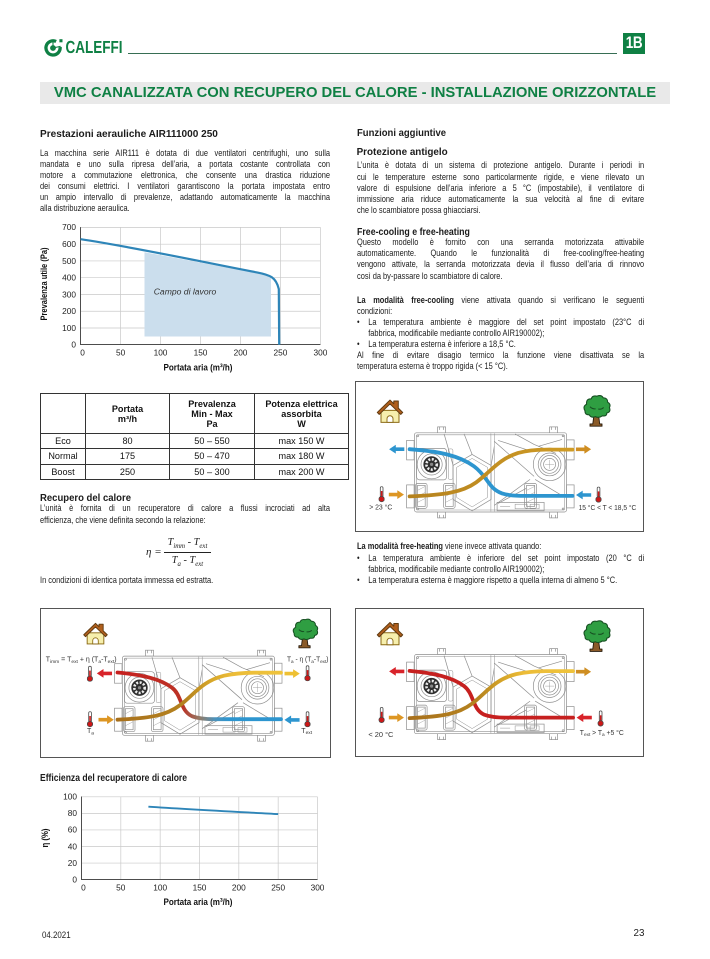  I want to click on svg-text: Ta - η (Ta-Text), so click(308, 660).